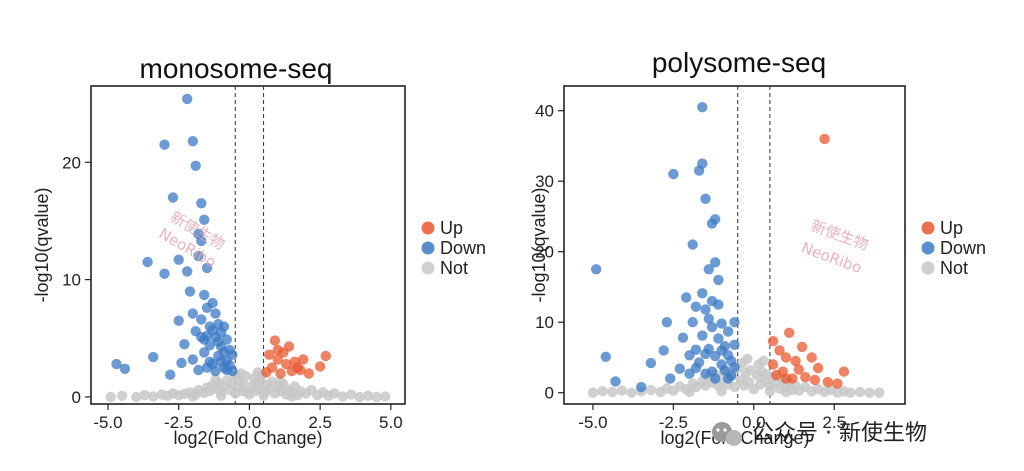  What do you see at coordinates (739, 62) in the screenshot?
I see `chart-title: polysome-seq` at bounding box center [739, 62].